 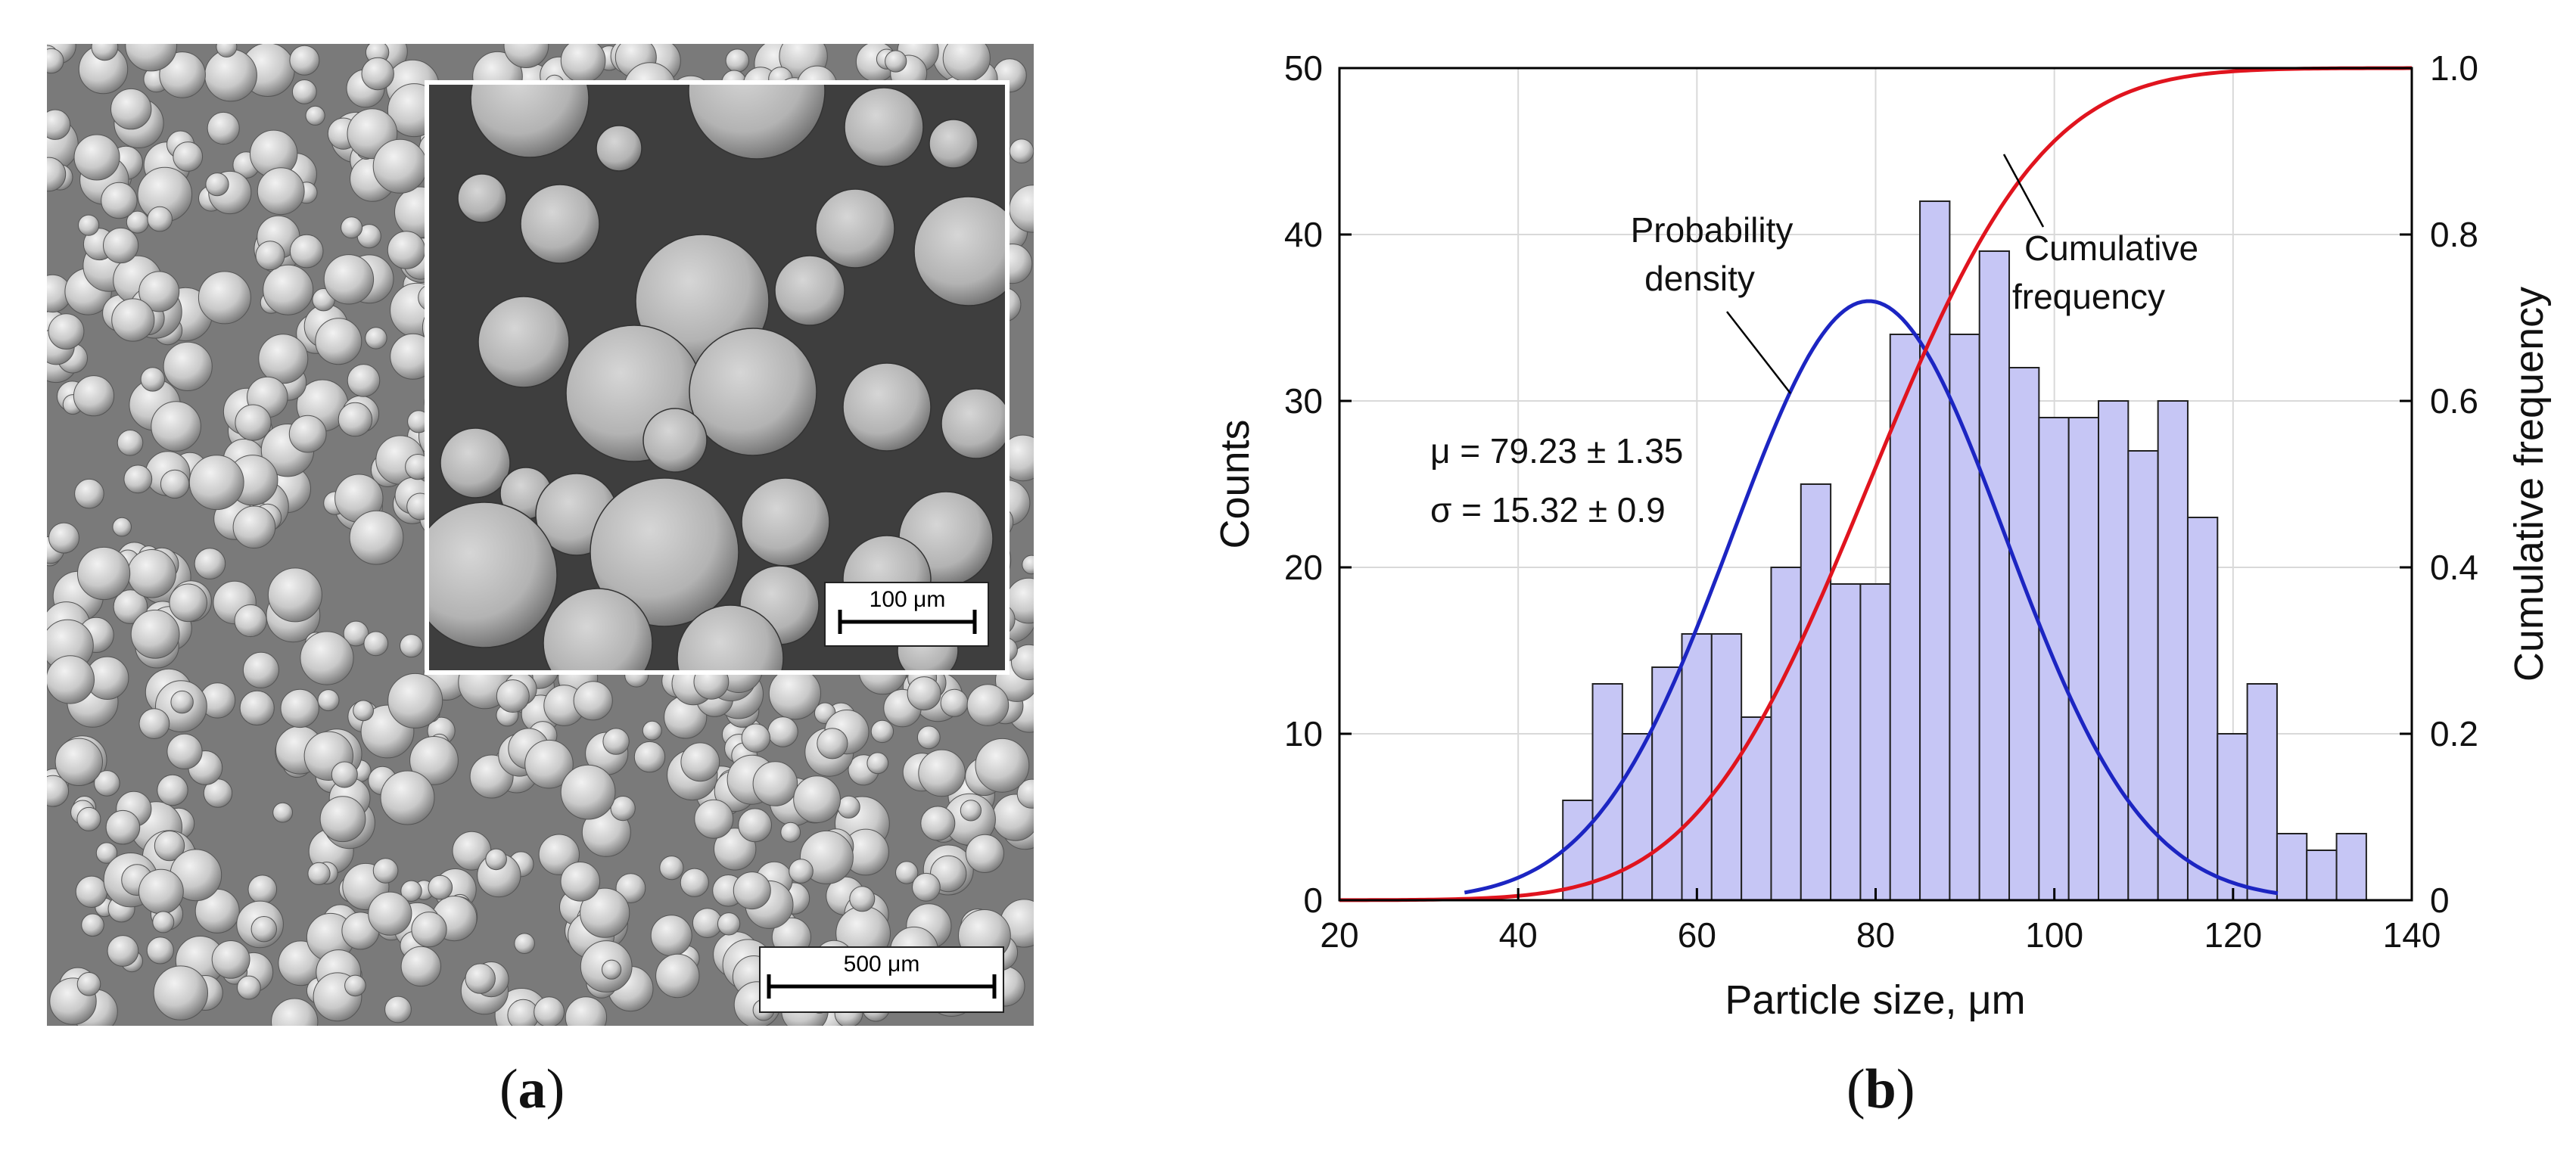 What do you see at coordinates (2023, 191) in the screenshot?
I see `cdf-leader-line` at bounding box center [2023, 191].